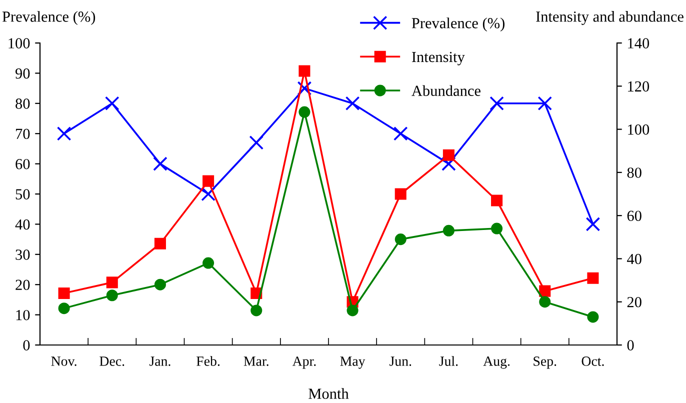  What do you see at coordinates (448, 361) in the screenshot?
I see `x-tick-label: Jul.` at bounding box center [448, 361].